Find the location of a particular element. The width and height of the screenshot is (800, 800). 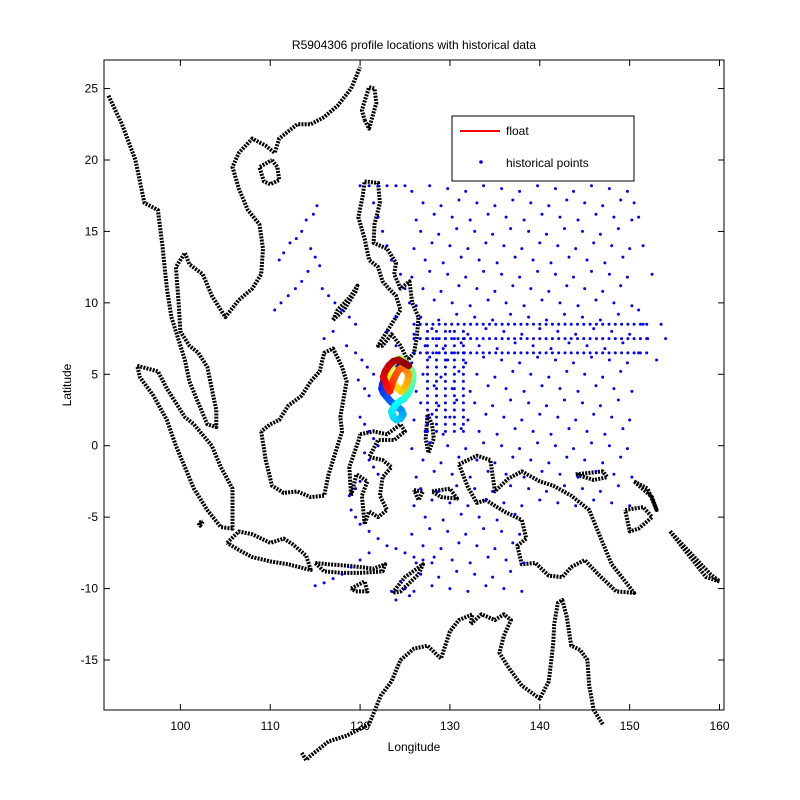

x-tick-label: 140 is located at coordinates (540, 726).